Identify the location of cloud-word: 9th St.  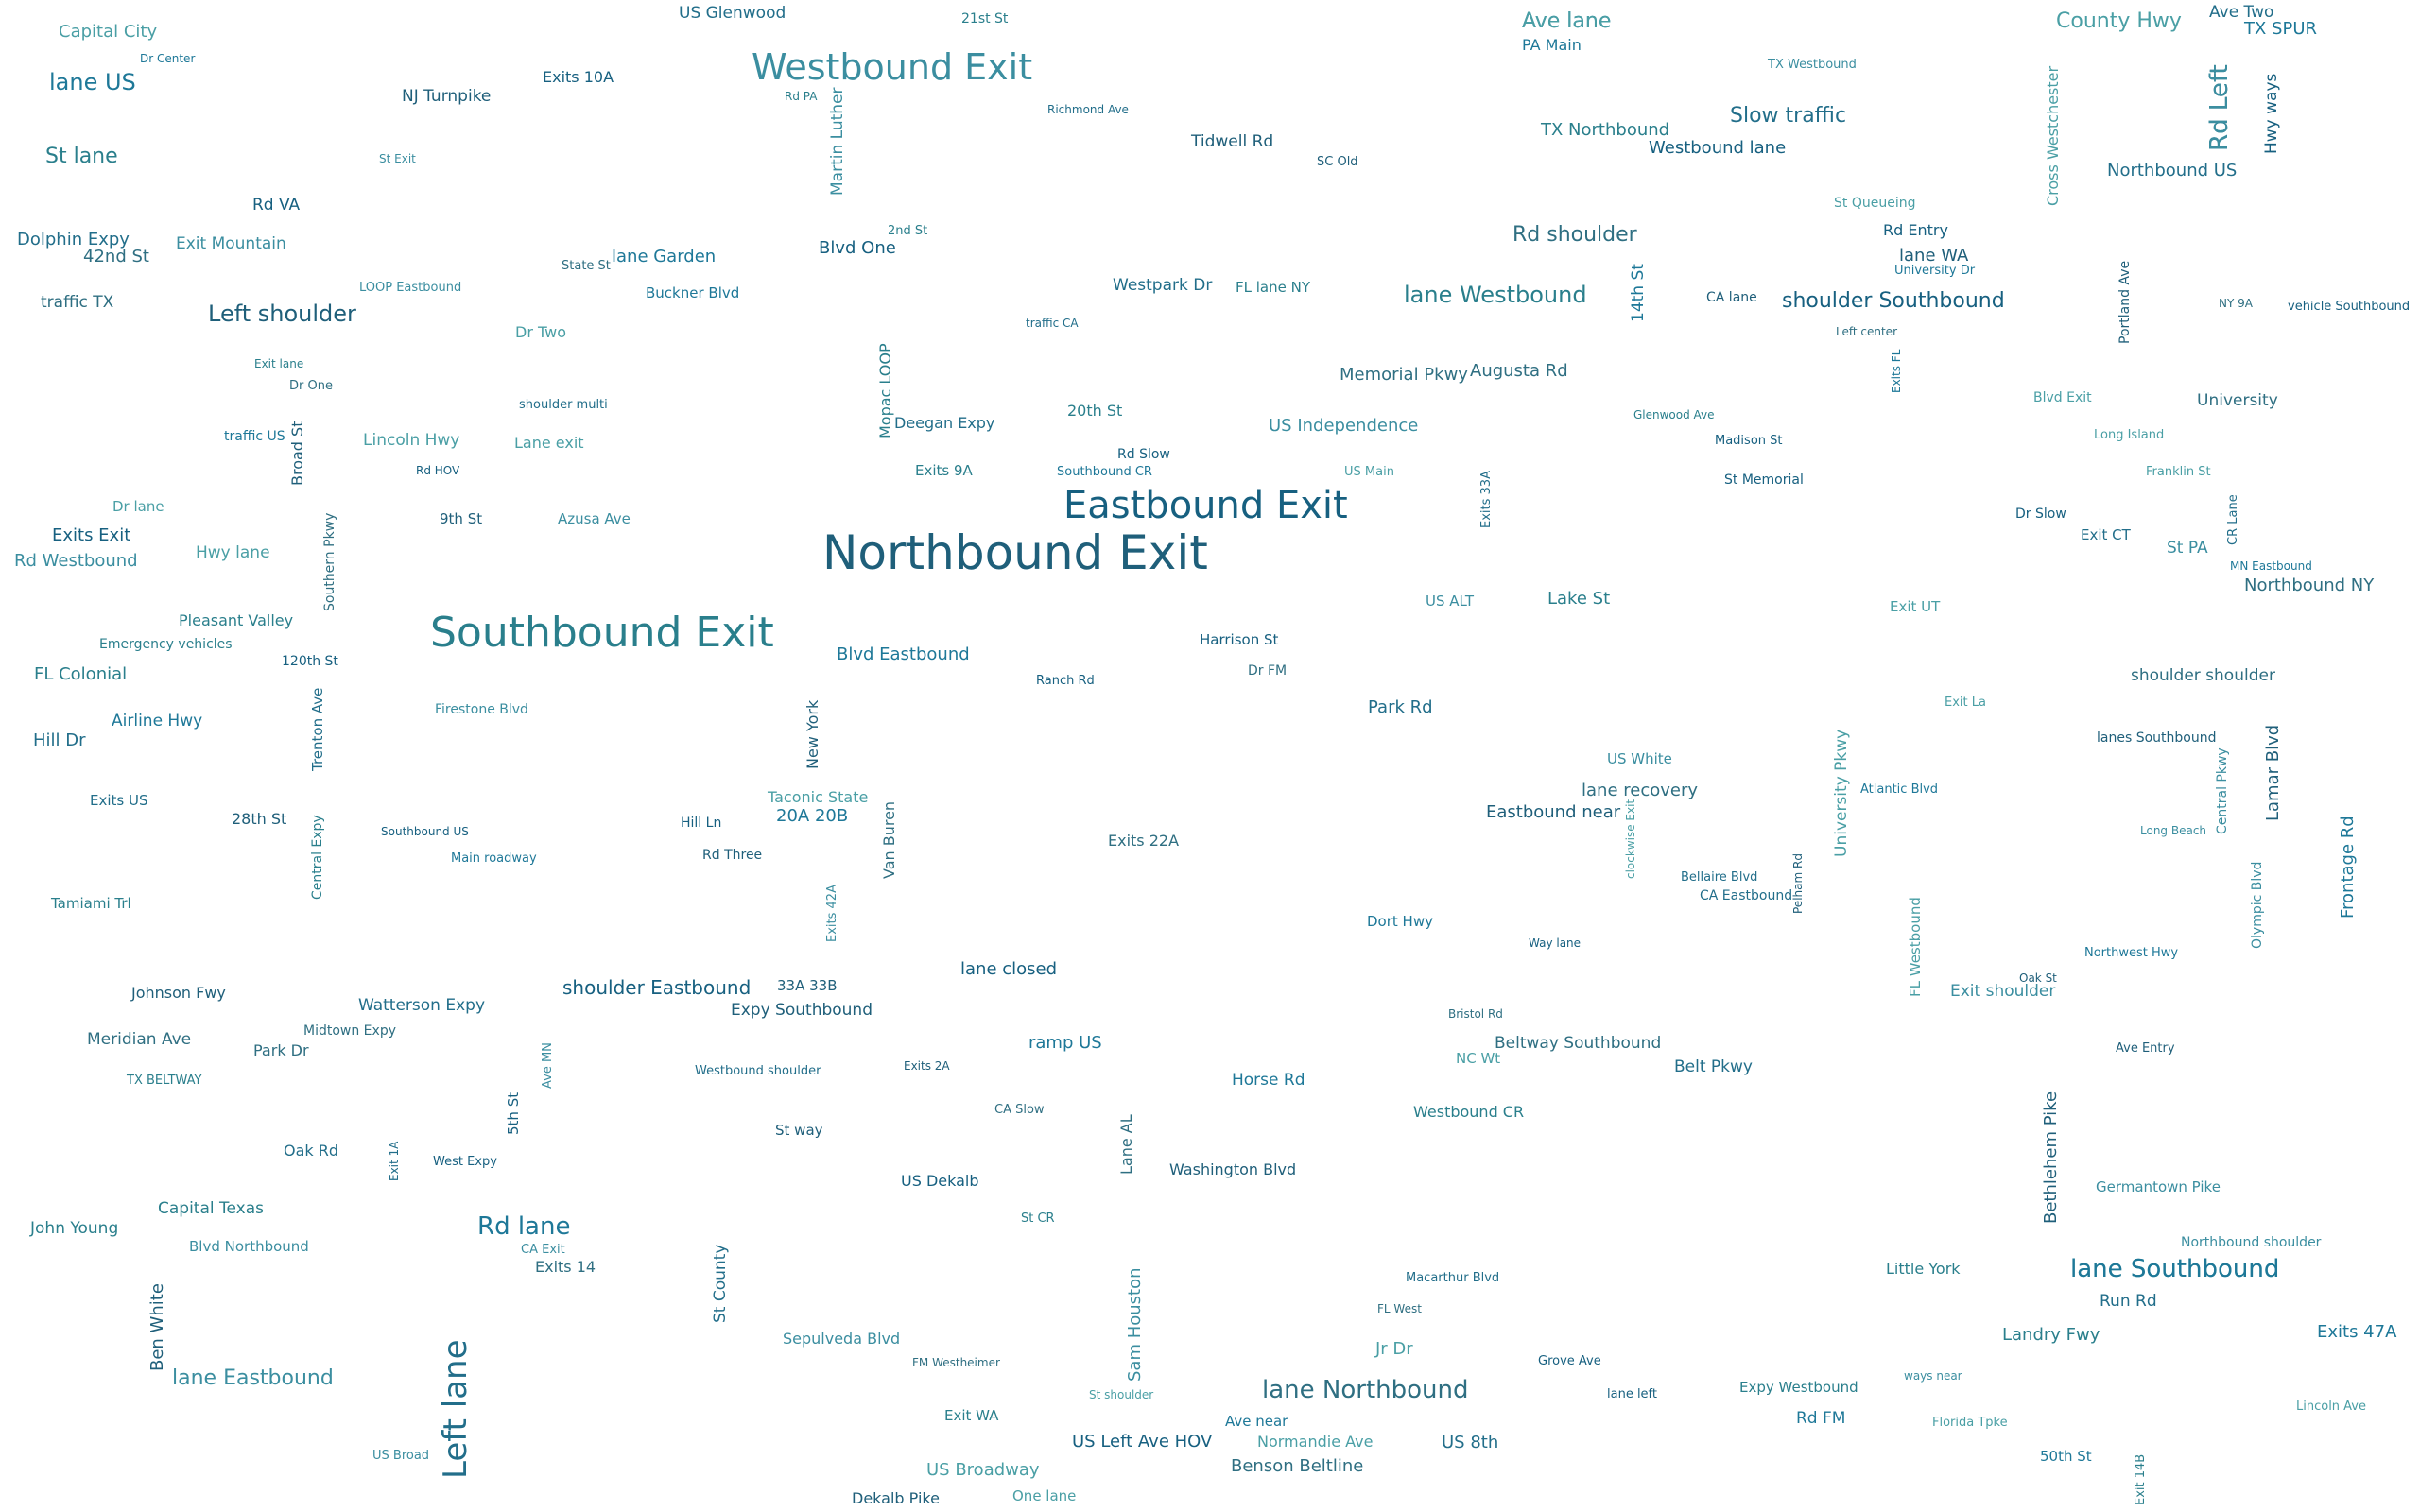
(462, 518).